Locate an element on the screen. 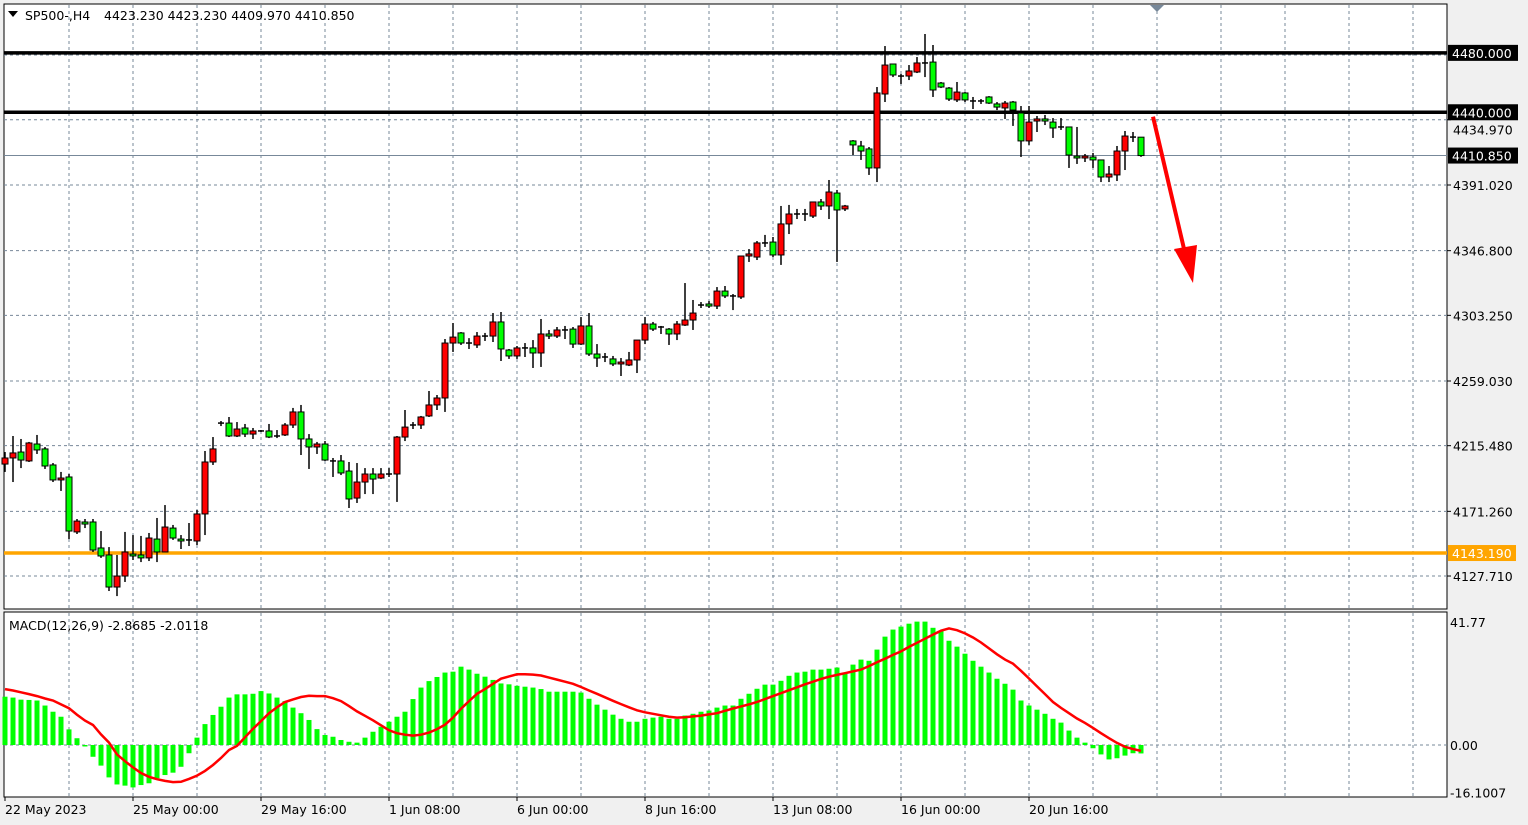 This screenshot has width=1528, height=825. macd-tick-label: 0.00 is located at coordinates (1464, 745).